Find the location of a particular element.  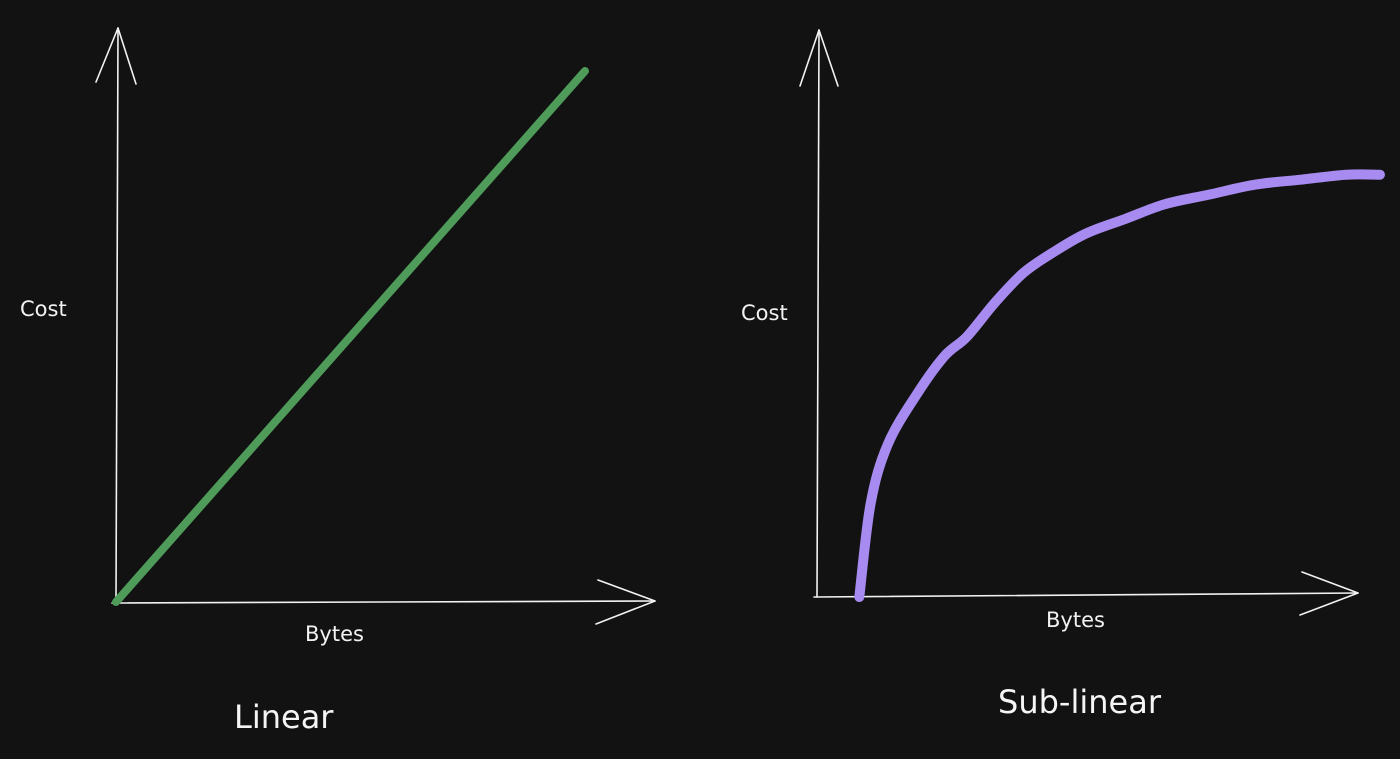

linear-x-axis-label: Bytes is located at coordinates (334, 634).